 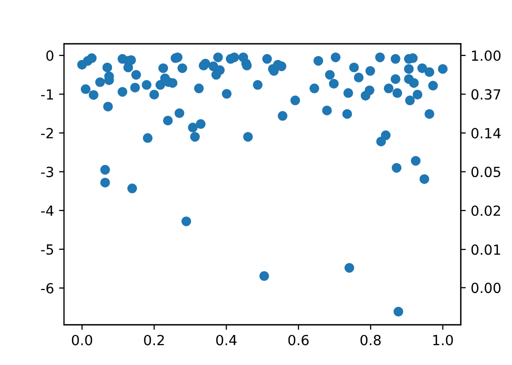 What do you see at coordinates (50, 55) in the screenshot?
I see `y-tick-label: 0` at bounding box center [50, 55].